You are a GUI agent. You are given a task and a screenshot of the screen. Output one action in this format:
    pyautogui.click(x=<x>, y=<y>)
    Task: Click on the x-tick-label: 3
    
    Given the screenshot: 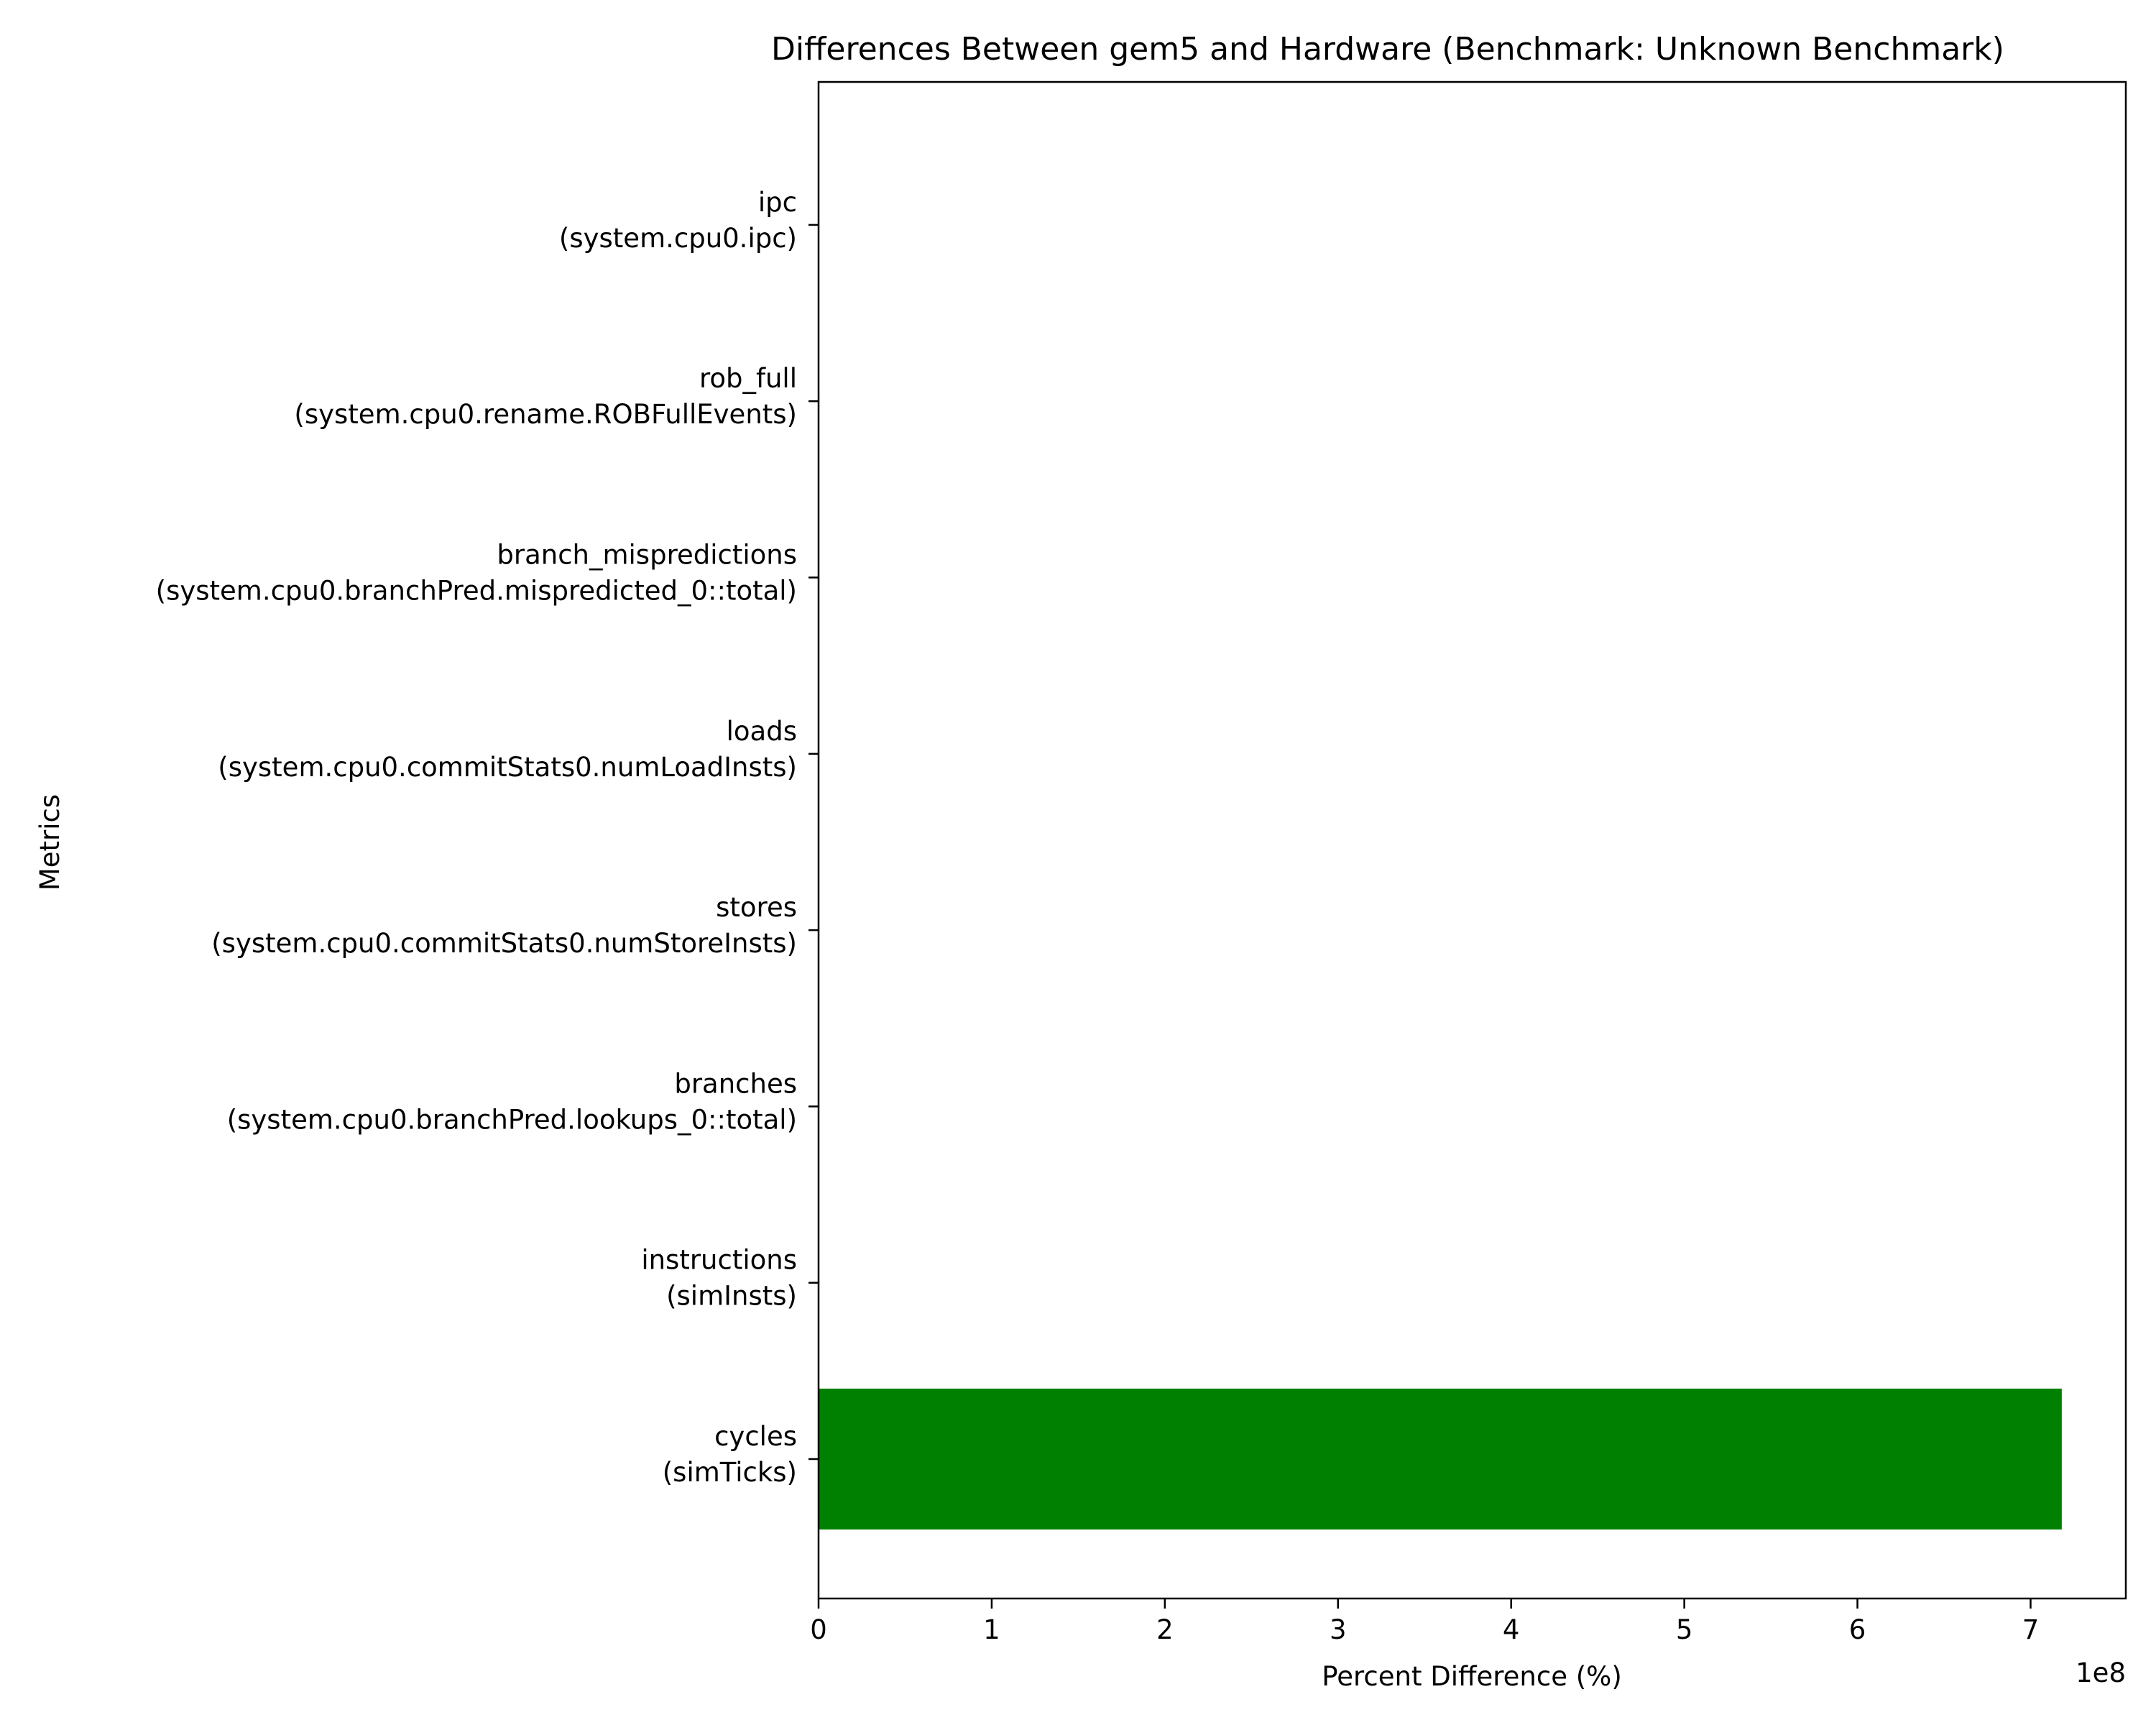 What is the action you would take?
    pyautogui.click(x=1339, y=1629)
    